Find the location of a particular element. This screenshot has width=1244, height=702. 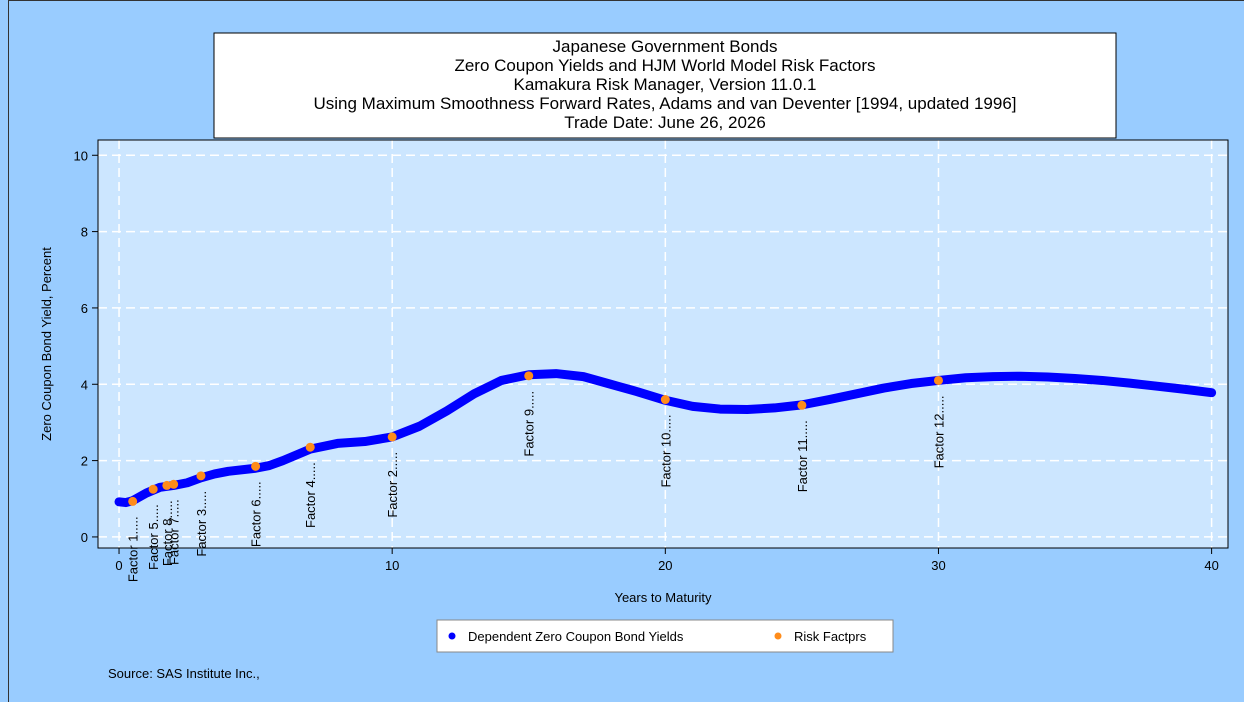

y-tick-label: 10 is located at coordinates (81, 155).